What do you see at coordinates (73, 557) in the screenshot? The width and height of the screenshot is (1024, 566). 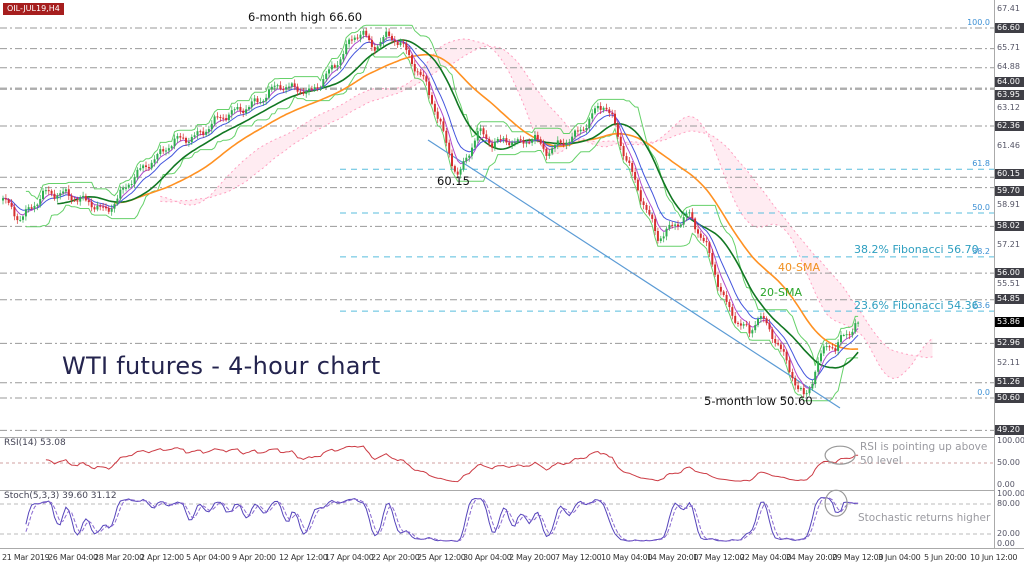 I see `time-axis-label: 26 Mar 04:00` at bounding box center [73, 557].